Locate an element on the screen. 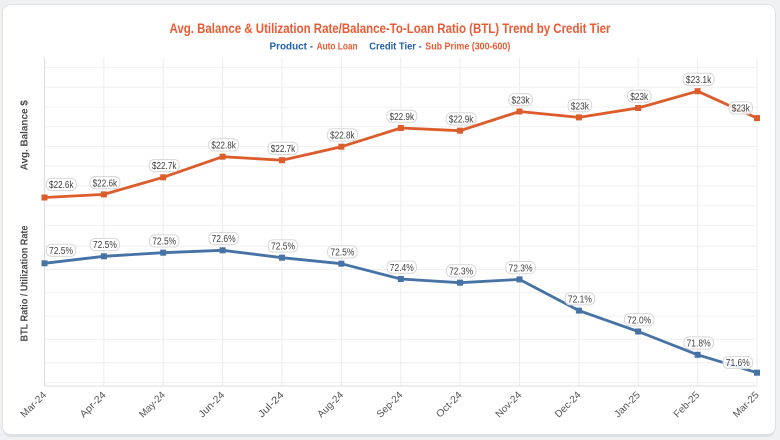  svg-text: Credit Tier - is located at coordinates (395, 47).